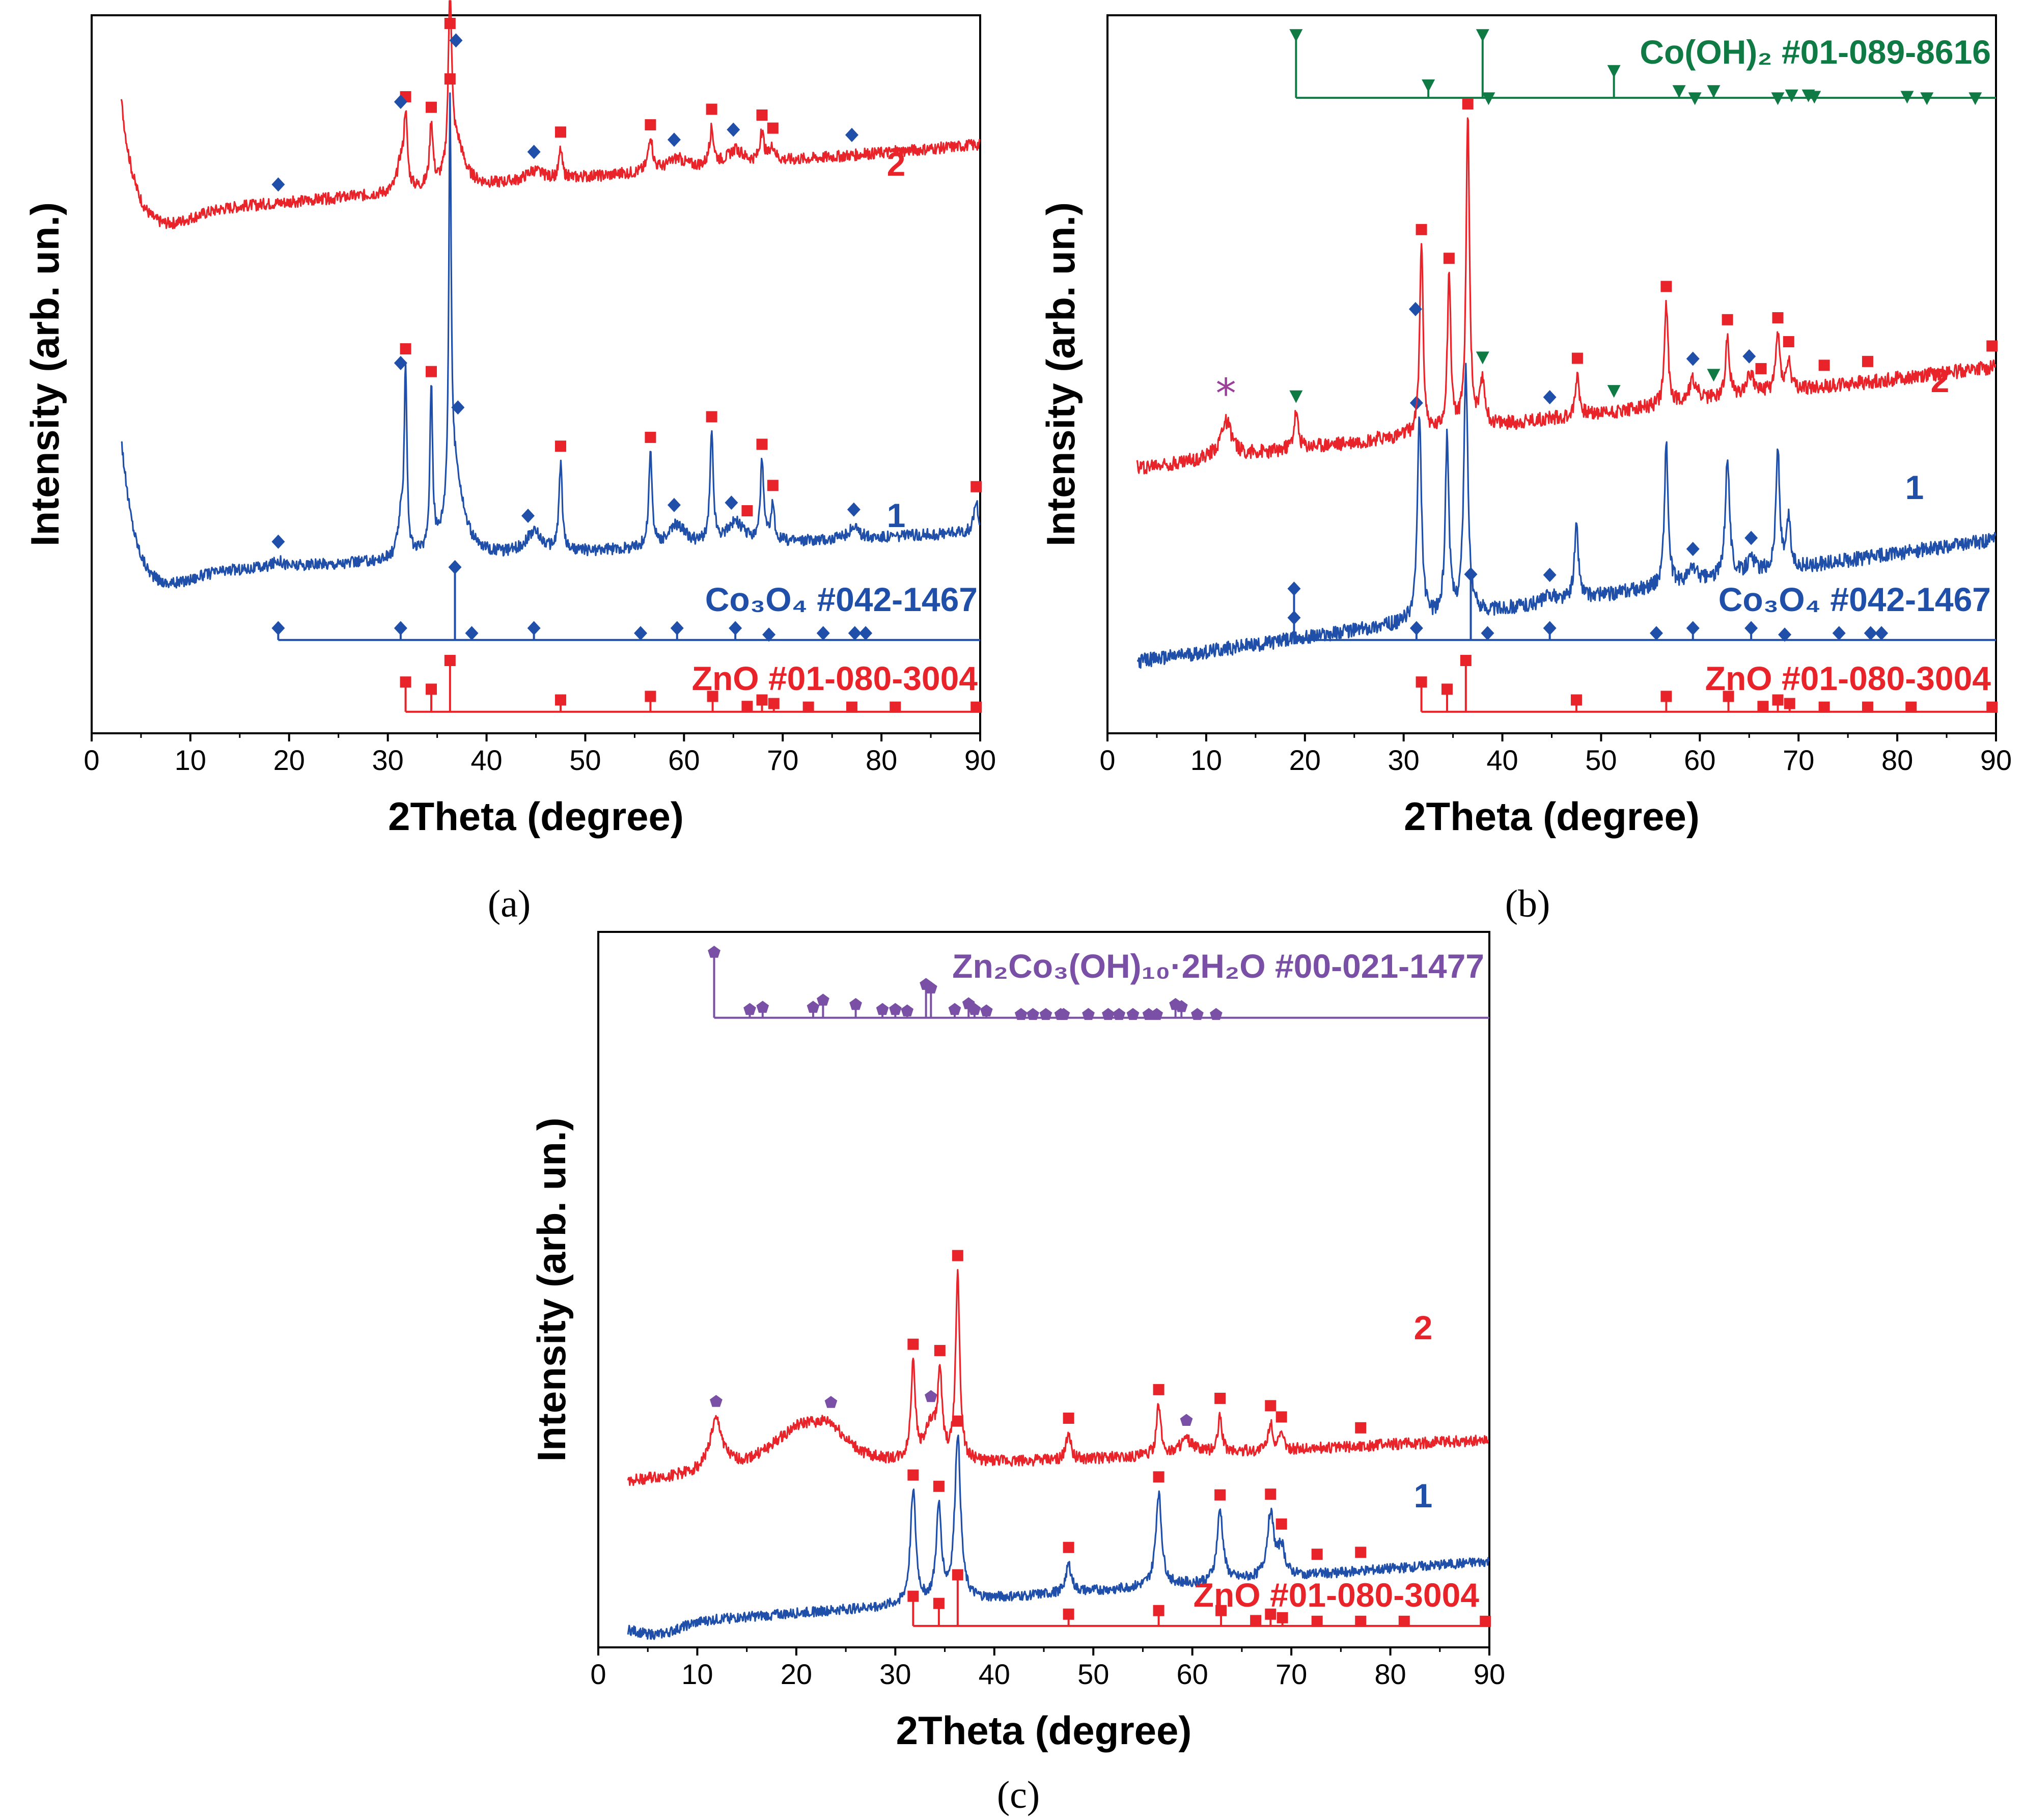 This screenshot has width=2024, height=1820. Describe the element at coordinates (1404, 760) in the screenshot. I see `x-tick-label: 30` at that location.